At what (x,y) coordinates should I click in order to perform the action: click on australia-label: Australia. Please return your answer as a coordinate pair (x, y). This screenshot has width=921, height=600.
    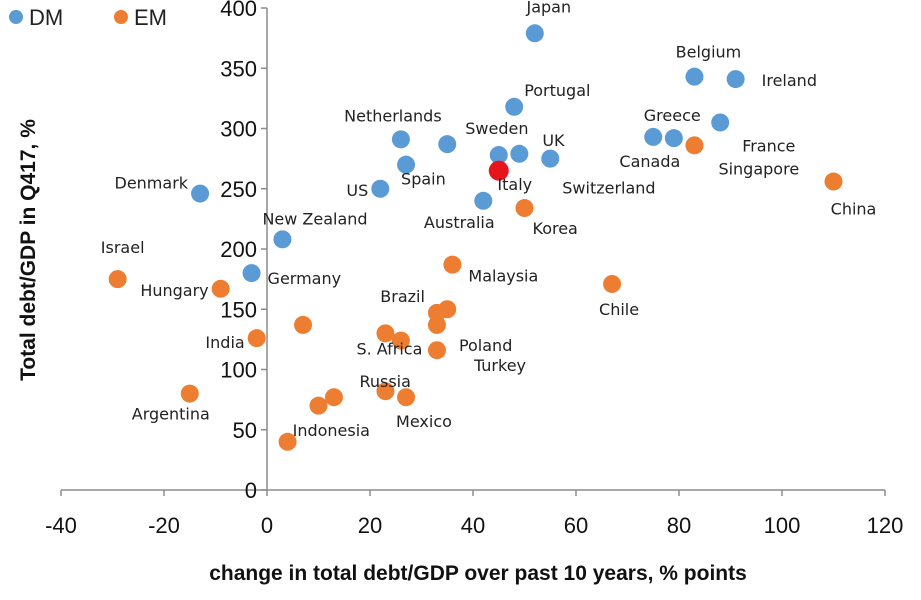
    Looking at the image, I should click on (459, 222).